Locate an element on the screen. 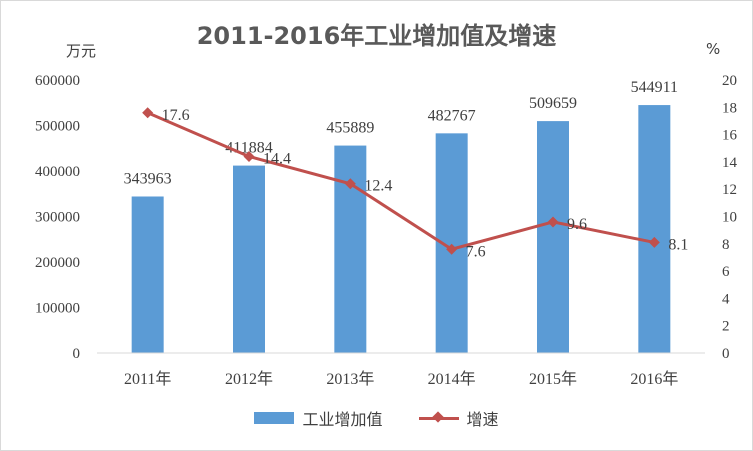  left-axis-tick-label: 300000 is located at coordinates (57, 218).